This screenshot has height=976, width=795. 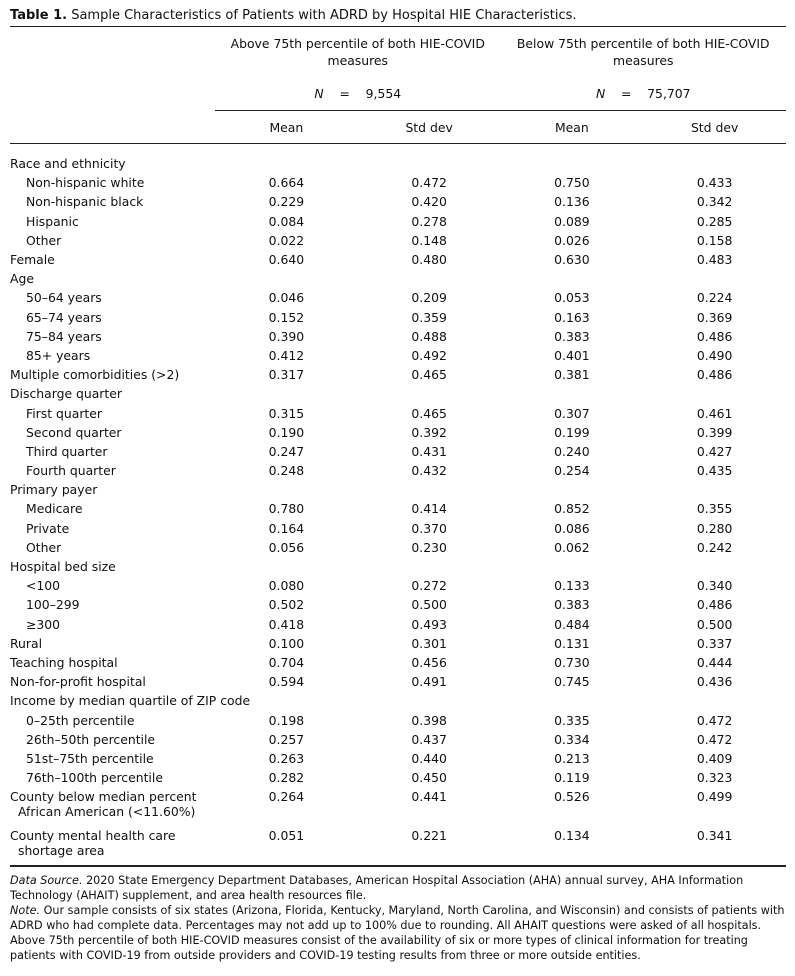 What do you see at coordinates (286, 797) in the screenshot?
I see `cell-value: 0.264` at bounding box center [286, 797].